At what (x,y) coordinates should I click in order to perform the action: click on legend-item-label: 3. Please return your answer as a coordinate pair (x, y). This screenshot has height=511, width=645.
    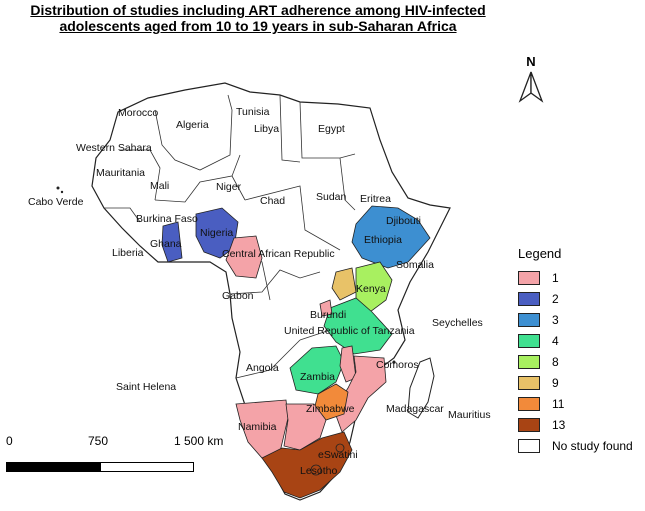
    Looking at the image, I should click on (555, 319).